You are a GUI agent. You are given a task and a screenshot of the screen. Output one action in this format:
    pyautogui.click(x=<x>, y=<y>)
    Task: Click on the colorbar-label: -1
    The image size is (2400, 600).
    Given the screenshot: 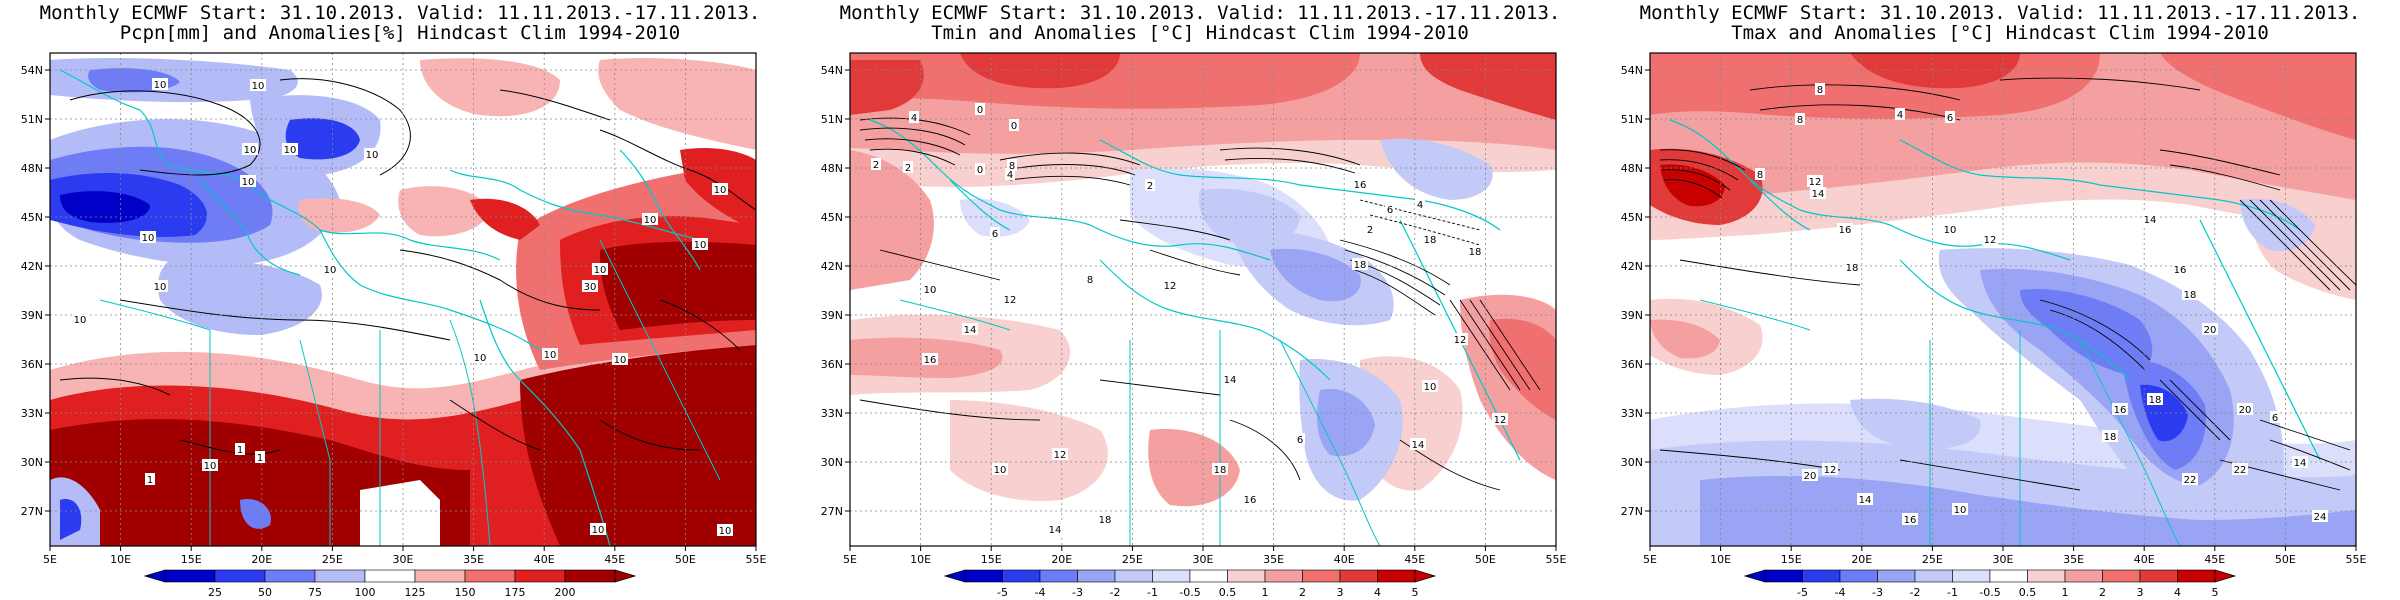 What is the action you would take?
    pyautogui.click(x=1152, y=592)
    